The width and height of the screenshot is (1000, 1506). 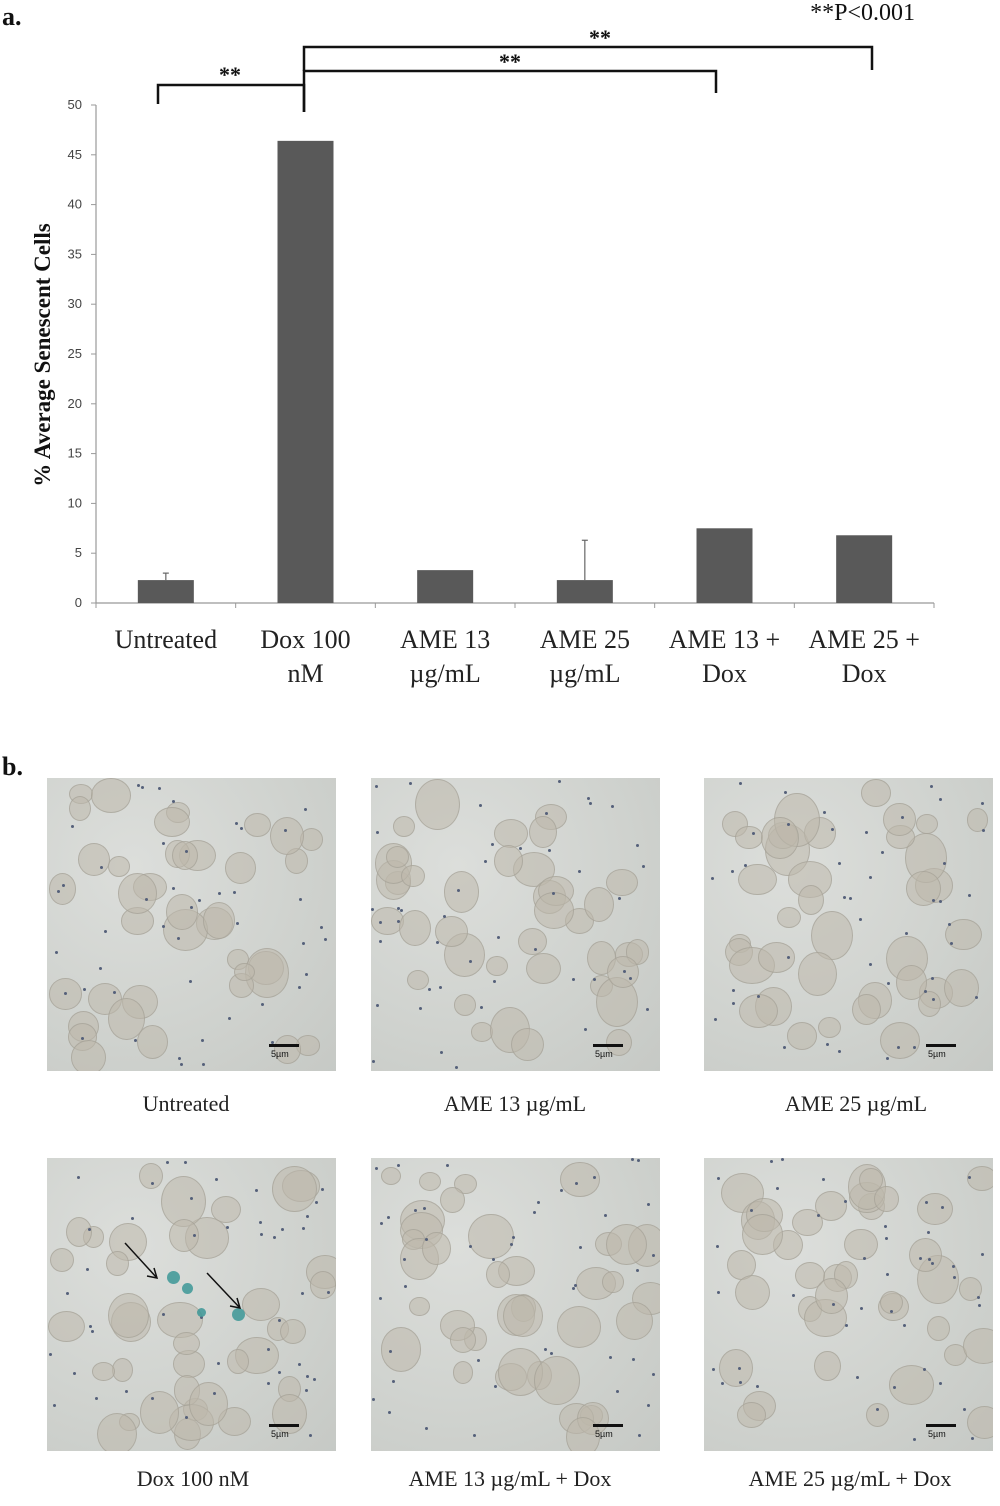 I want to click on significance-brackets: ** ** **, so click(x=515, y=68).